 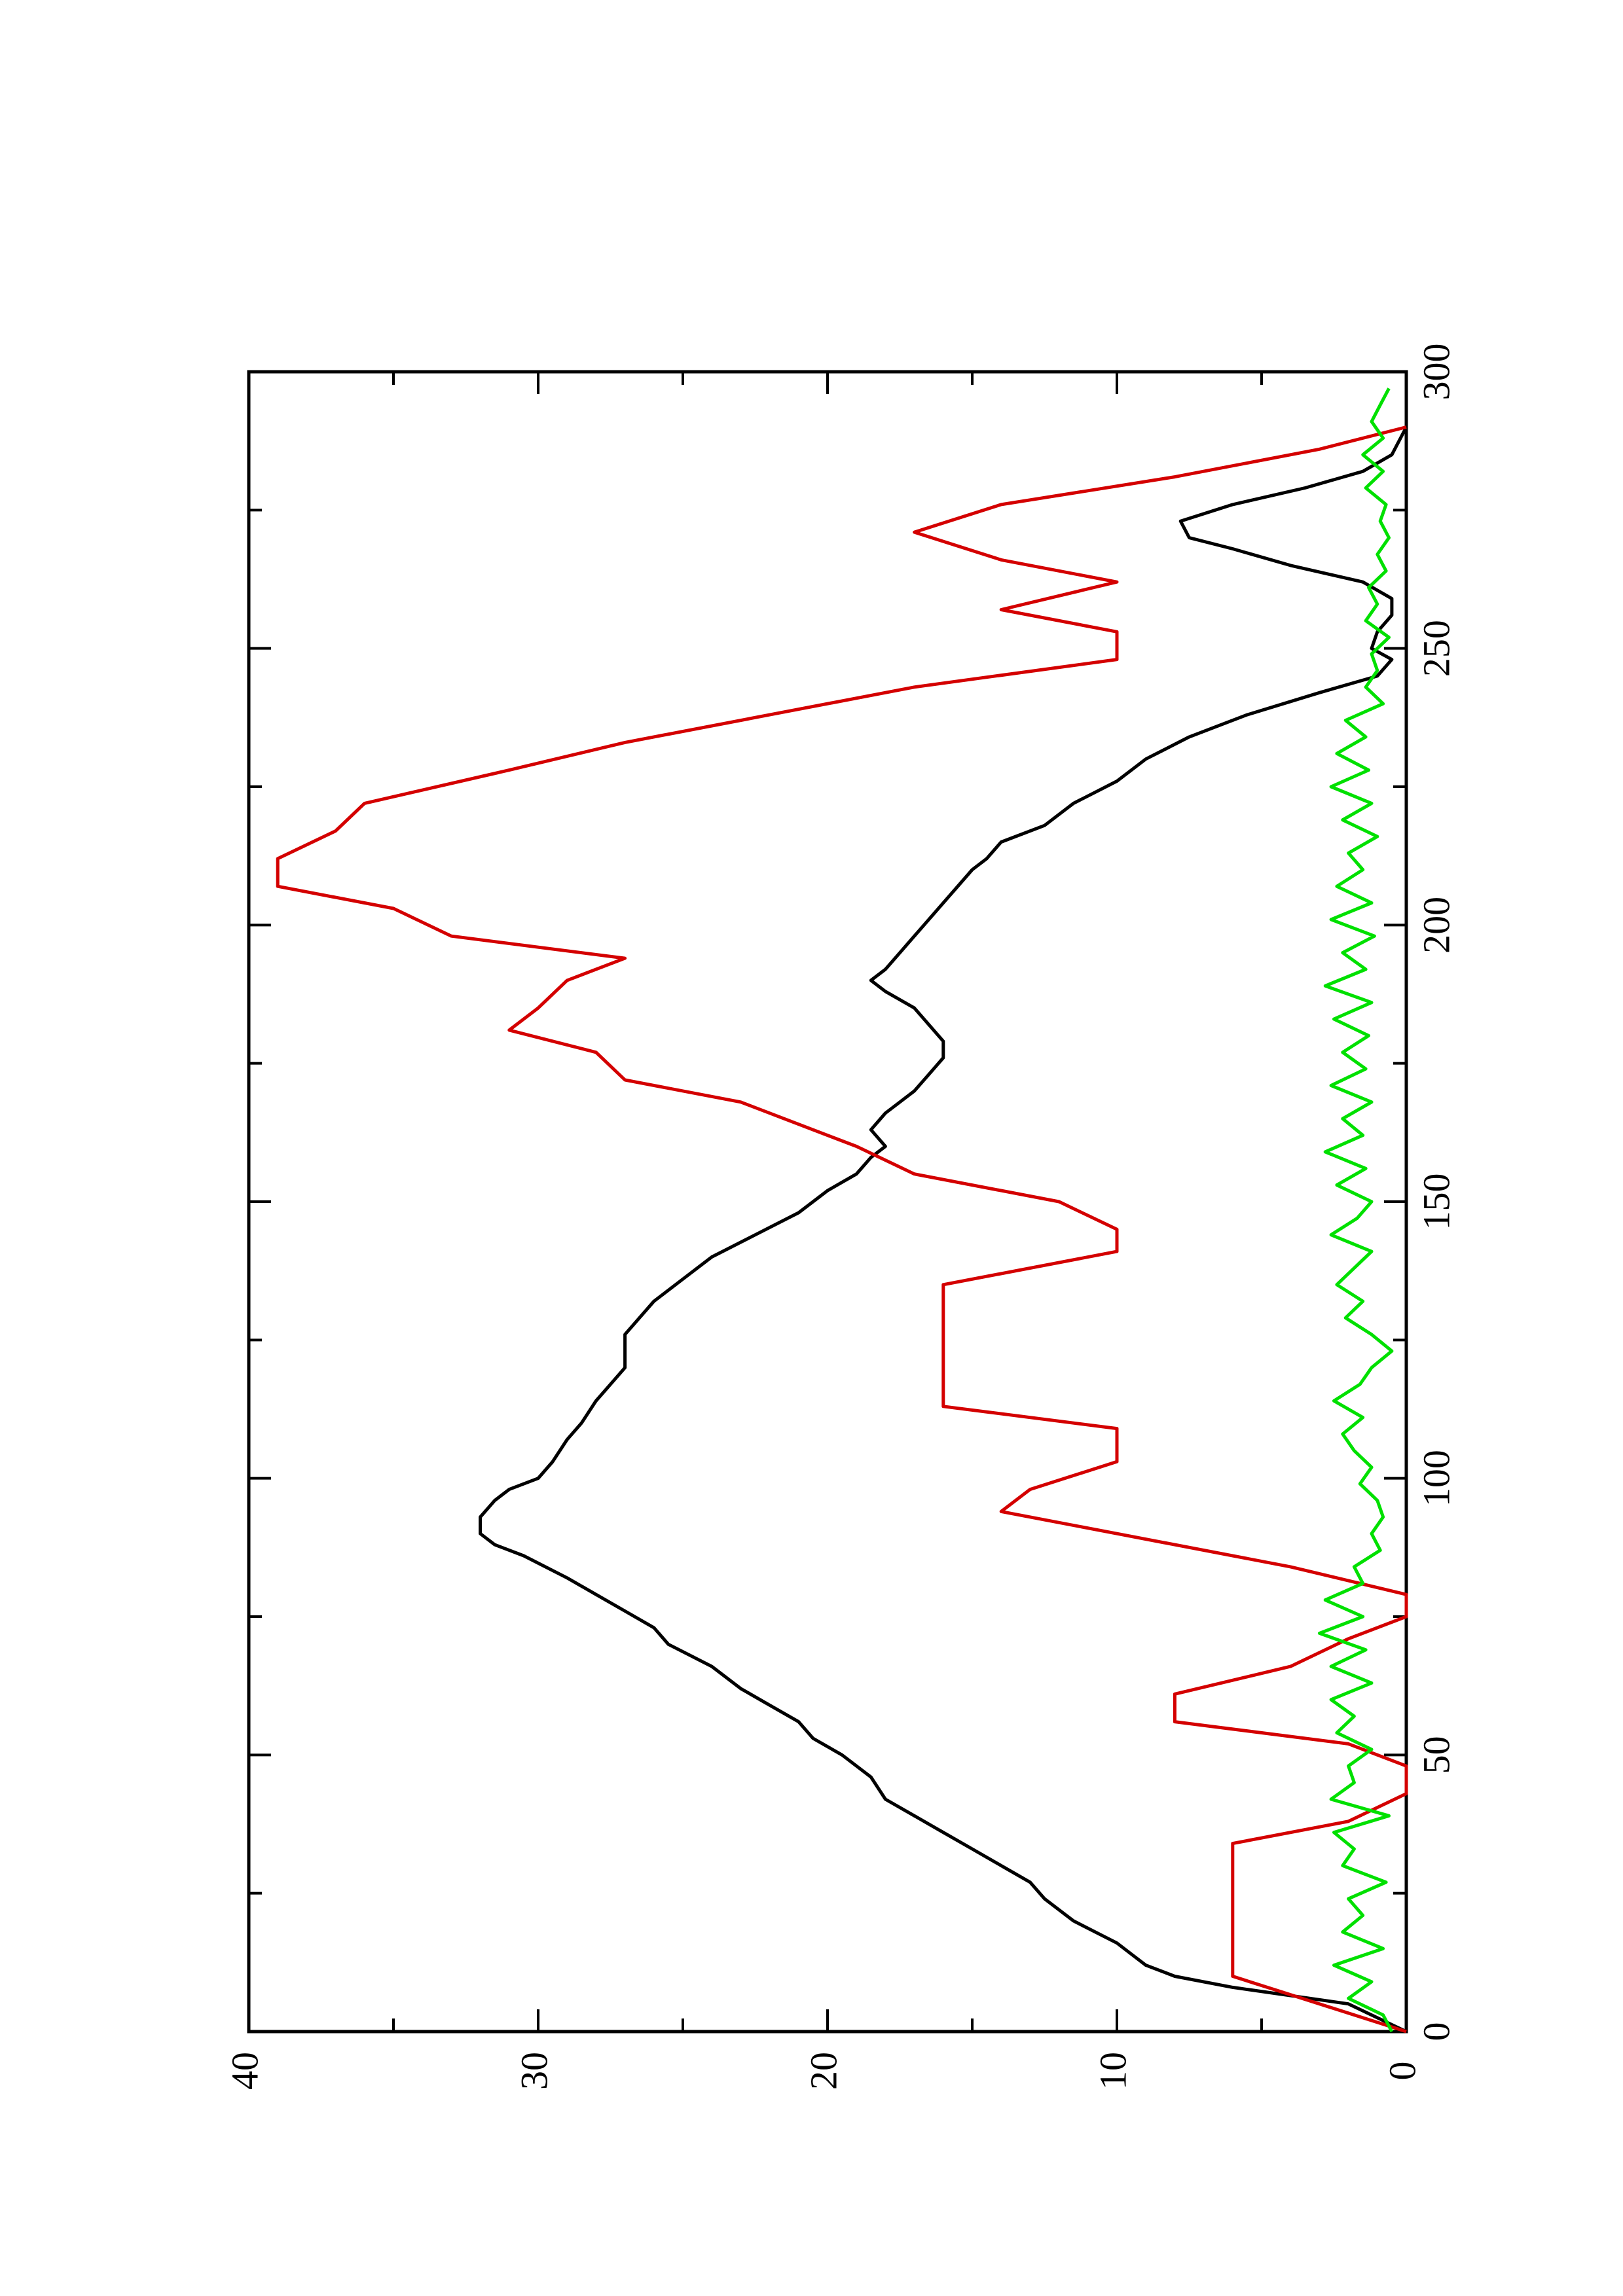 What do you see at coordinates (823, 2071) in the screenshot?
I see `y-tick-label: 20` at bounding box center [823, 2071].